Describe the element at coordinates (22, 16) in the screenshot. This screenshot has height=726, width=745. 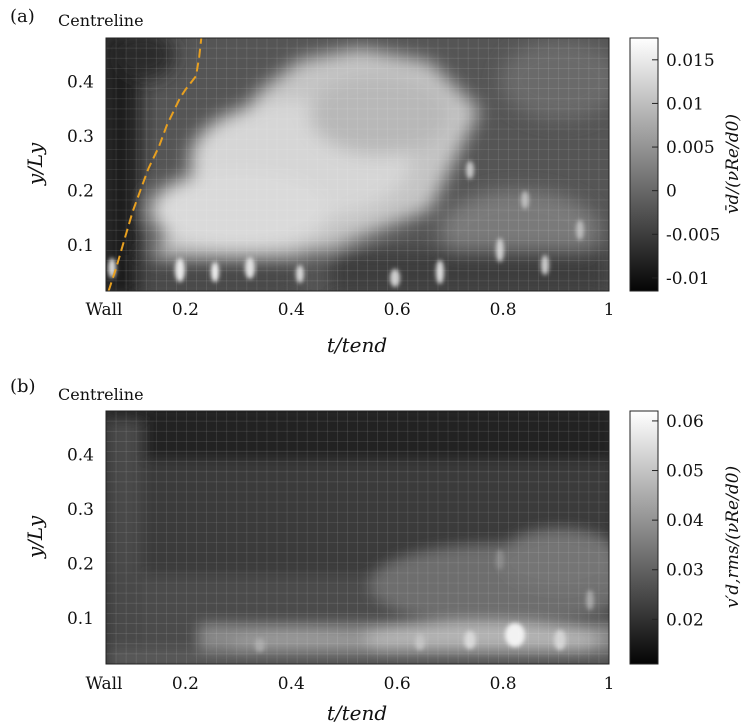
I see `panel-a-tag: (a)` at that location.